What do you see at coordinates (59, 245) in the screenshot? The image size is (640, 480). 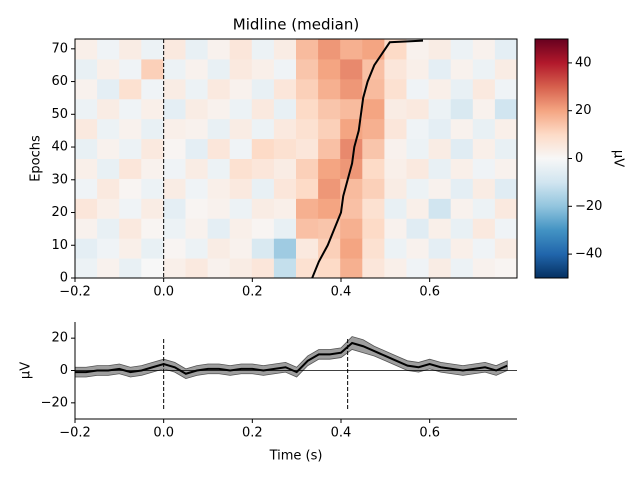 I see `y-tick-label: 10` at bounding box center [59, 245].